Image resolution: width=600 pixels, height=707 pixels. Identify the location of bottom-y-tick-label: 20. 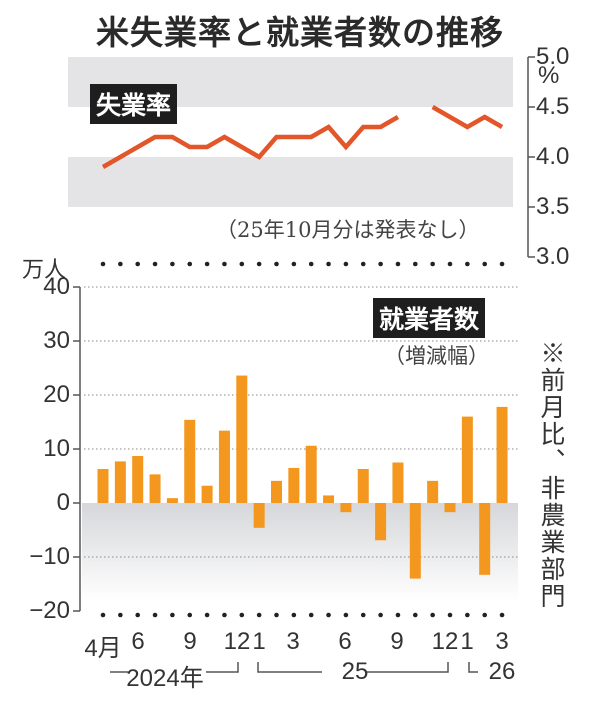
(56, 394).